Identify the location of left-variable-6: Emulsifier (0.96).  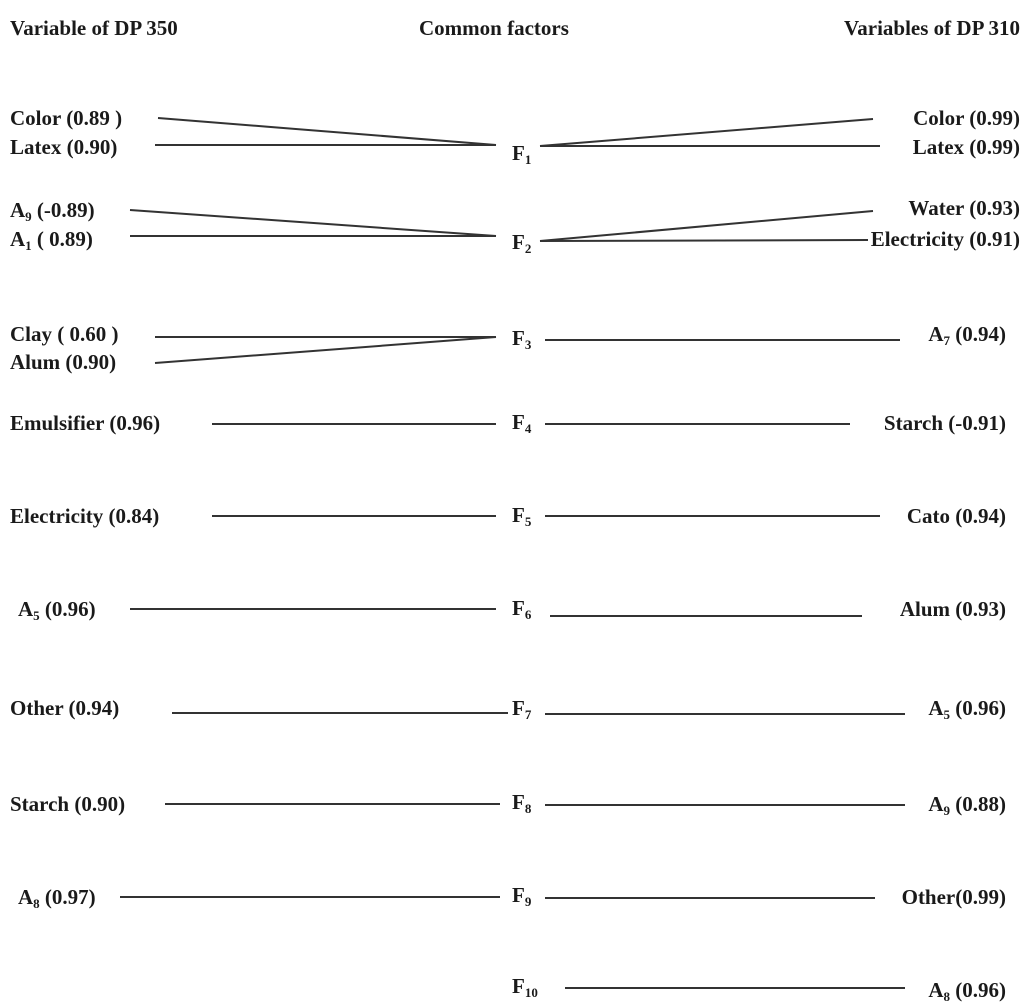
(85, 423).